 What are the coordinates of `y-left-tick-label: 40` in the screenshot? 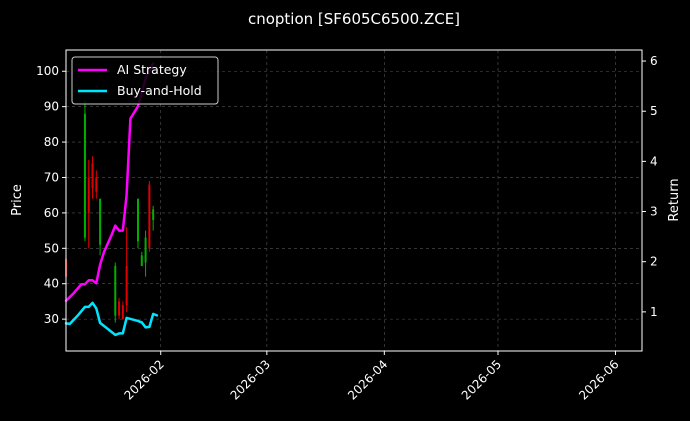 It's located at (51, 284).